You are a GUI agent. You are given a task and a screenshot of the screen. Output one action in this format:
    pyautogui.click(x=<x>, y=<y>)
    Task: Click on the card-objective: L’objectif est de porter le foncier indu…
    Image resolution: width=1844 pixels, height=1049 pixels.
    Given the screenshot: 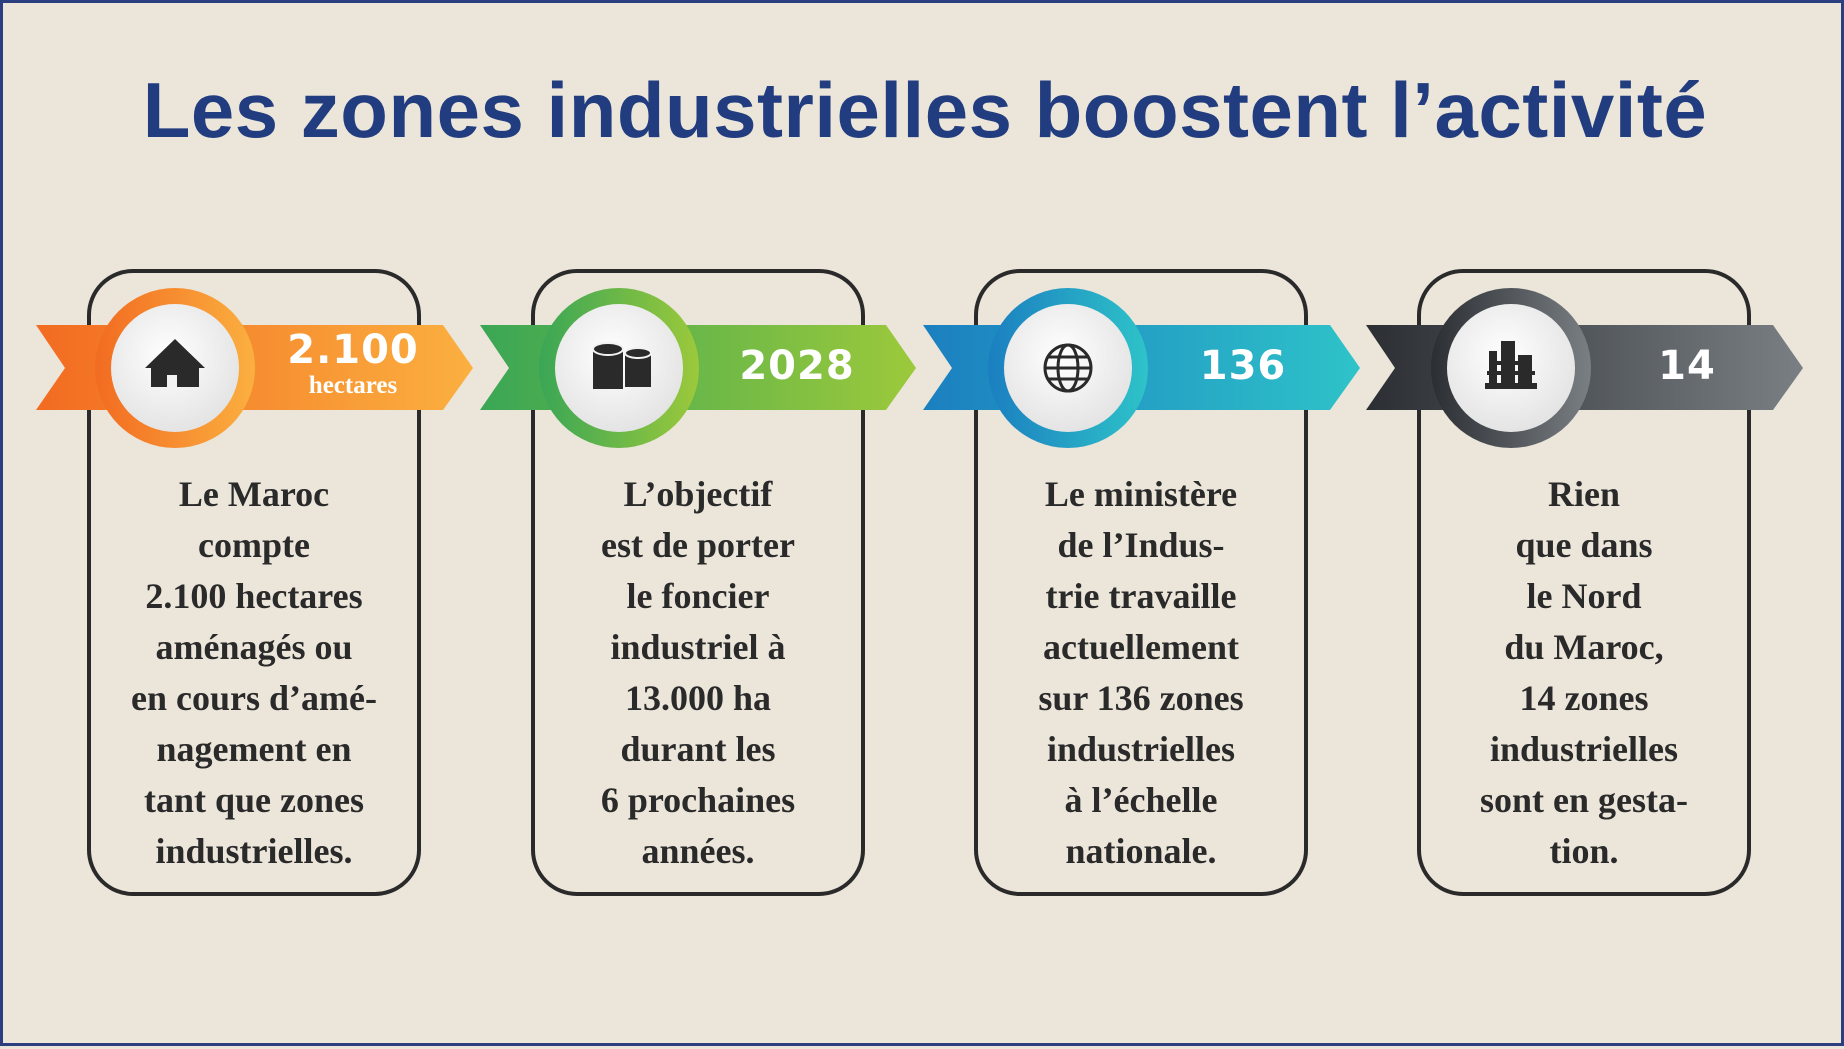 What is the action you would take?
    pyautogui.click(x=698, y=582)
    